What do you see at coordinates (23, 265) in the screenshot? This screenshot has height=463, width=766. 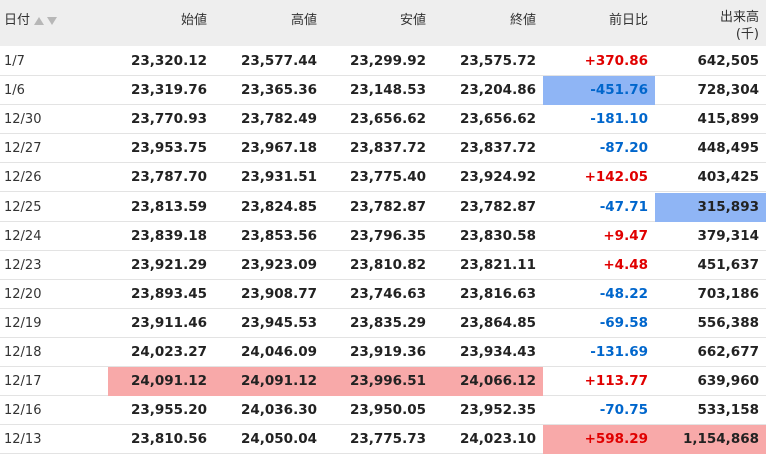 I see `cell-date: 12/23` at bounding box center [23, 265].